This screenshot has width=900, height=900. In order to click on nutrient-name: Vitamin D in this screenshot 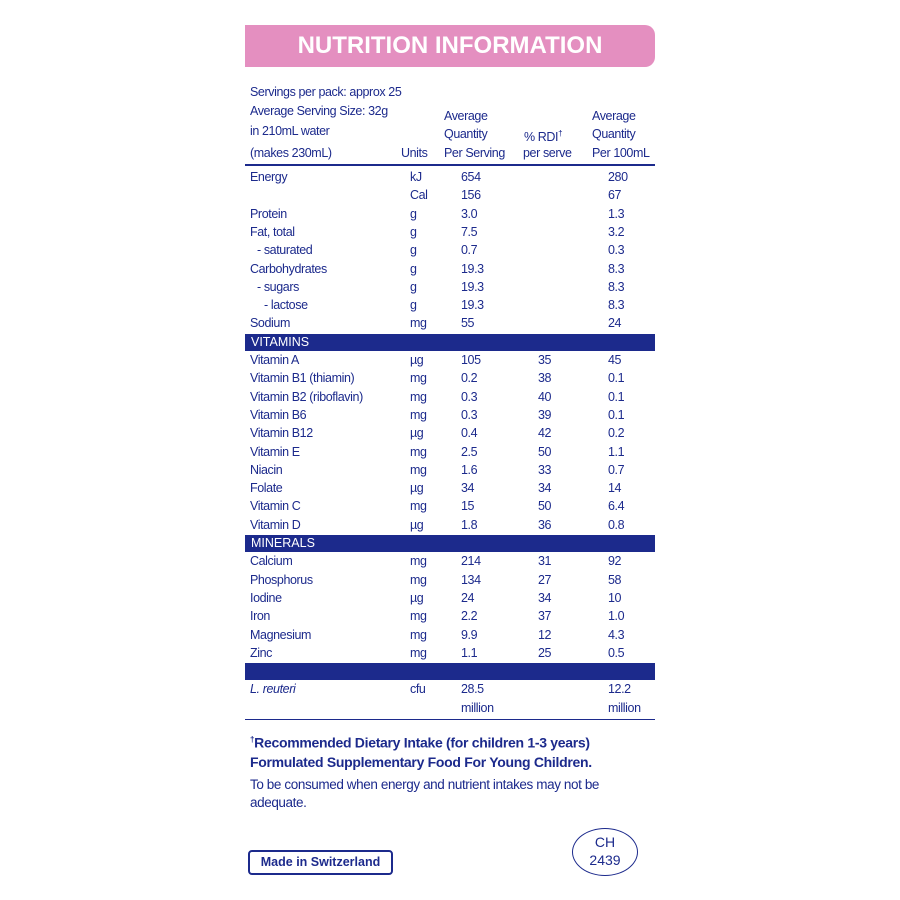, I will do `click(275, 524)`.